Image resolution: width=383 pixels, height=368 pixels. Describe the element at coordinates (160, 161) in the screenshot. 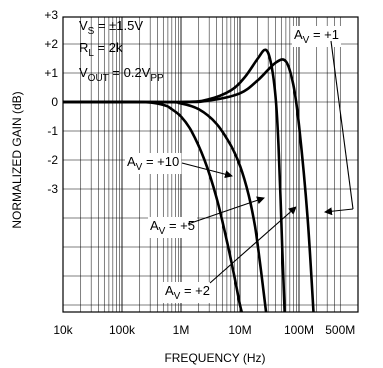

I see `label-av-plus-10-rest: = +10` at that location.